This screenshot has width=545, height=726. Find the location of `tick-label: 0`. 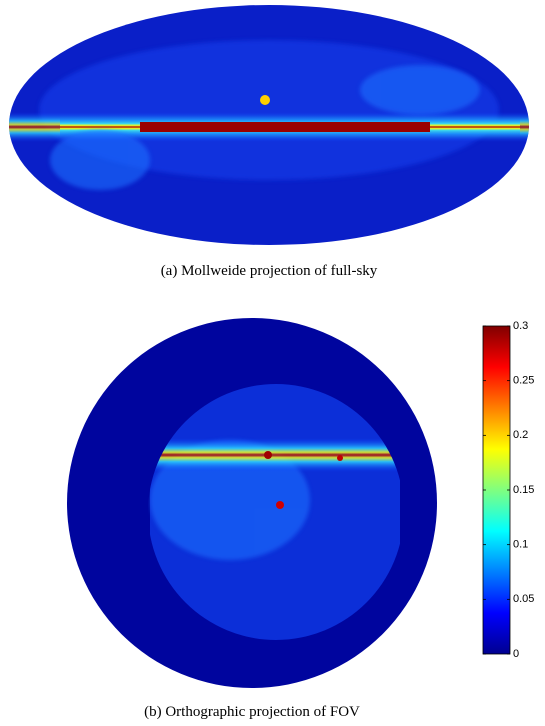

tick-label: 0 is located at coordinates (516, 654).